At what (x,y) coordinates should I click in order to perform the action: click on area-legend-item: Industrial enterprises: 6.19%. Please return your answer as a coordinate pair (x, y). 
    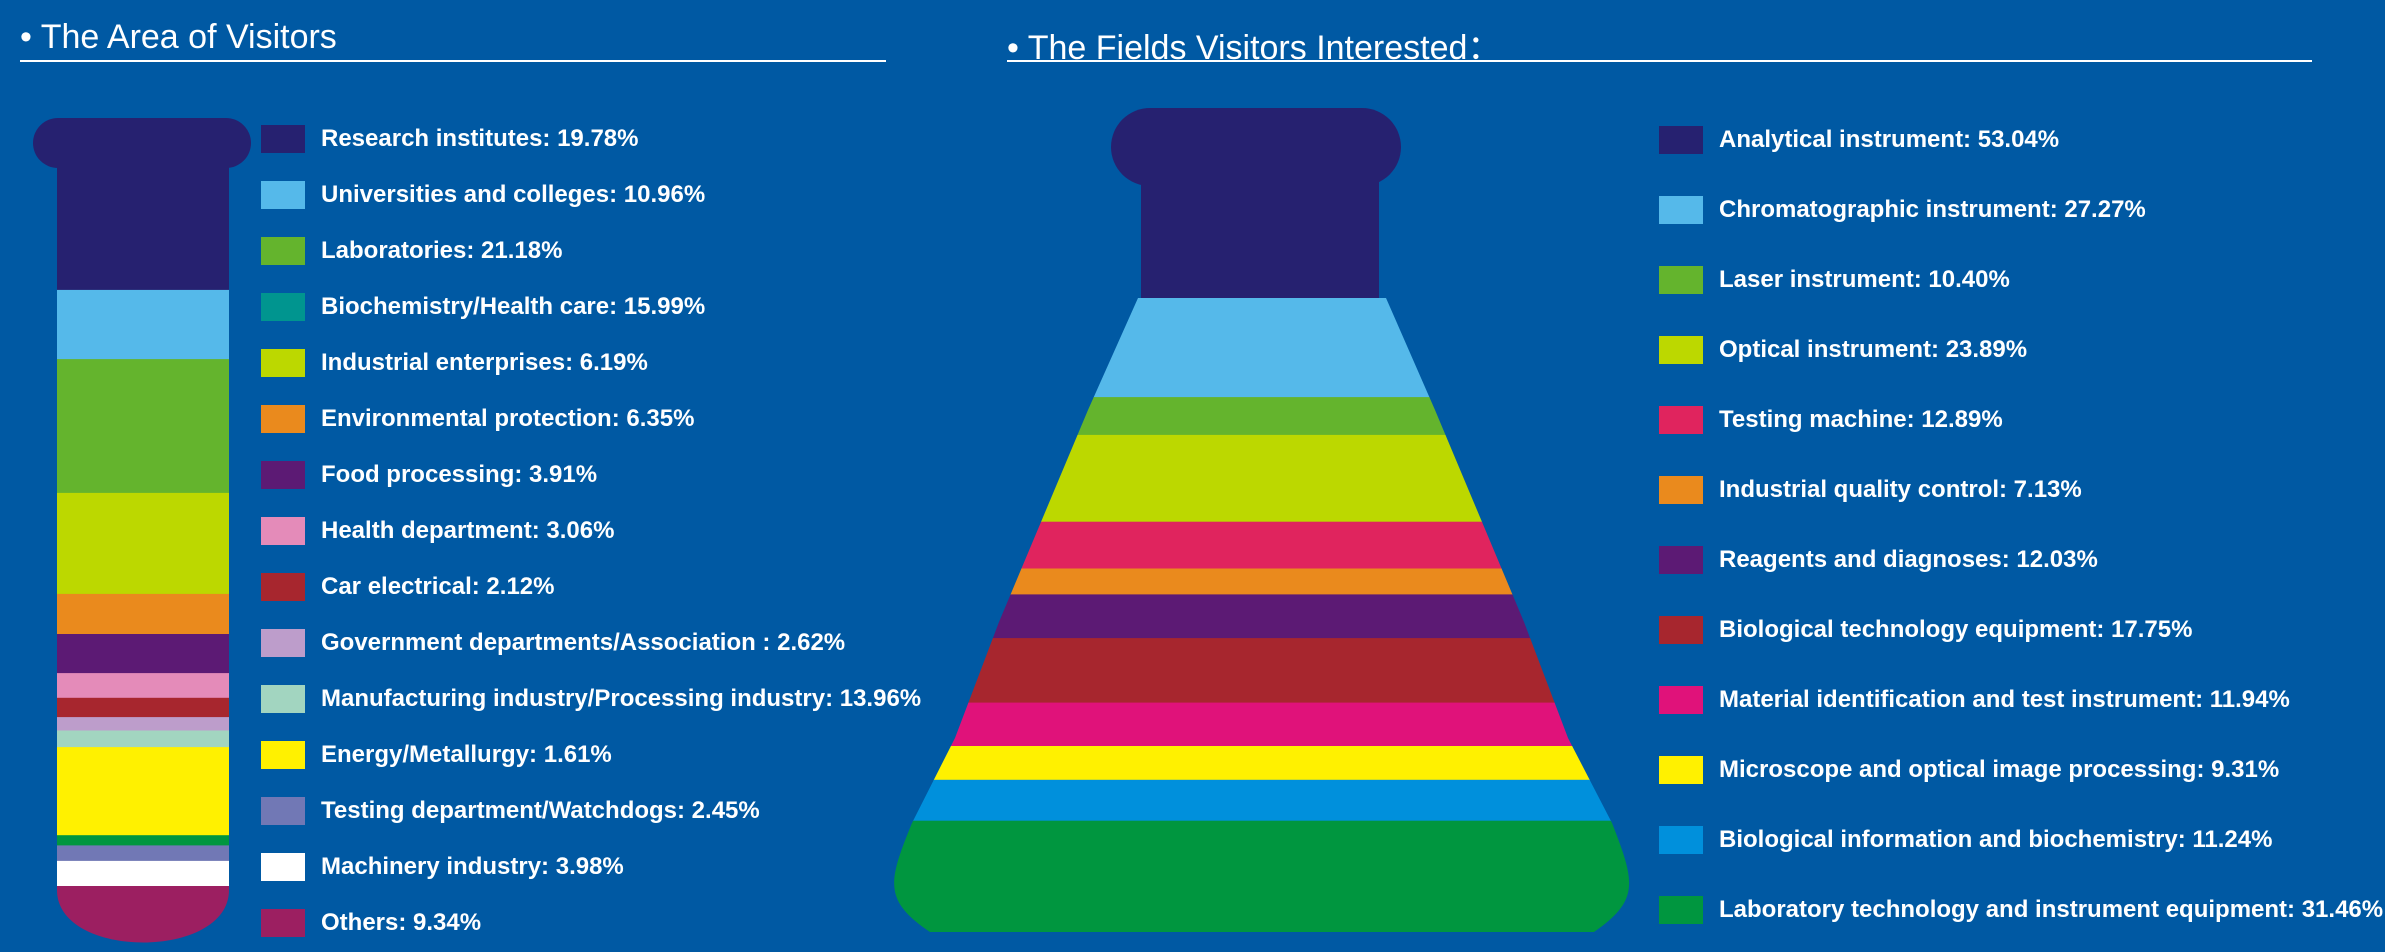
    Looking at the image, I should click on (454, 363).